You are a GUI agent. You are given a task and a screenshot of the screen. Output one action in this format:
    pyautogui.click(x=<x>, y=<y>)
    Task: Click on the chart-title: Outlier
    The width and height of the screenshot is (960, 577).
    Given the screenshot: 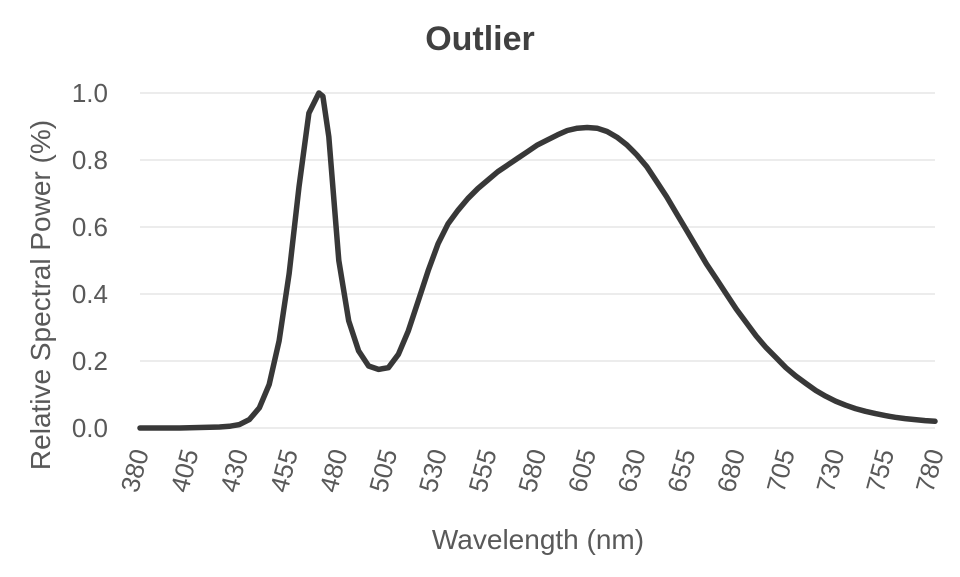 What is the action you would take?
    pyautogui.click(x=480, y=39)
    